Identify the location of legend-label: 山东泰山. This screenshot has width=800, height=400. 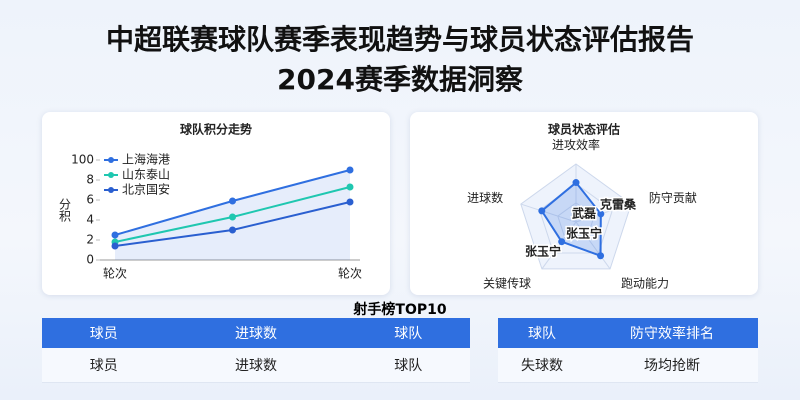
(146, 175).